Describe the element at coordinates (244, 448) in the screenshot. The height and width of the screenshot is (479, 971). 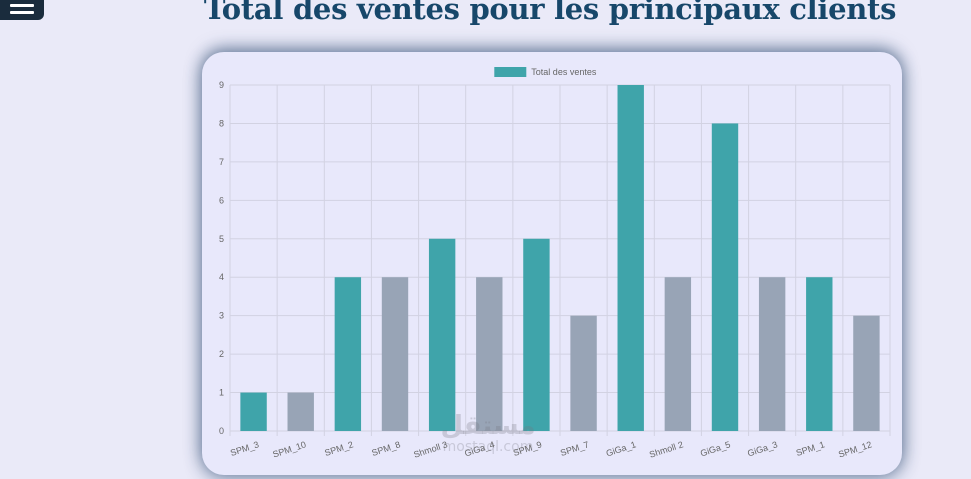
I see `x-tick-label: SPM_3` at that location.